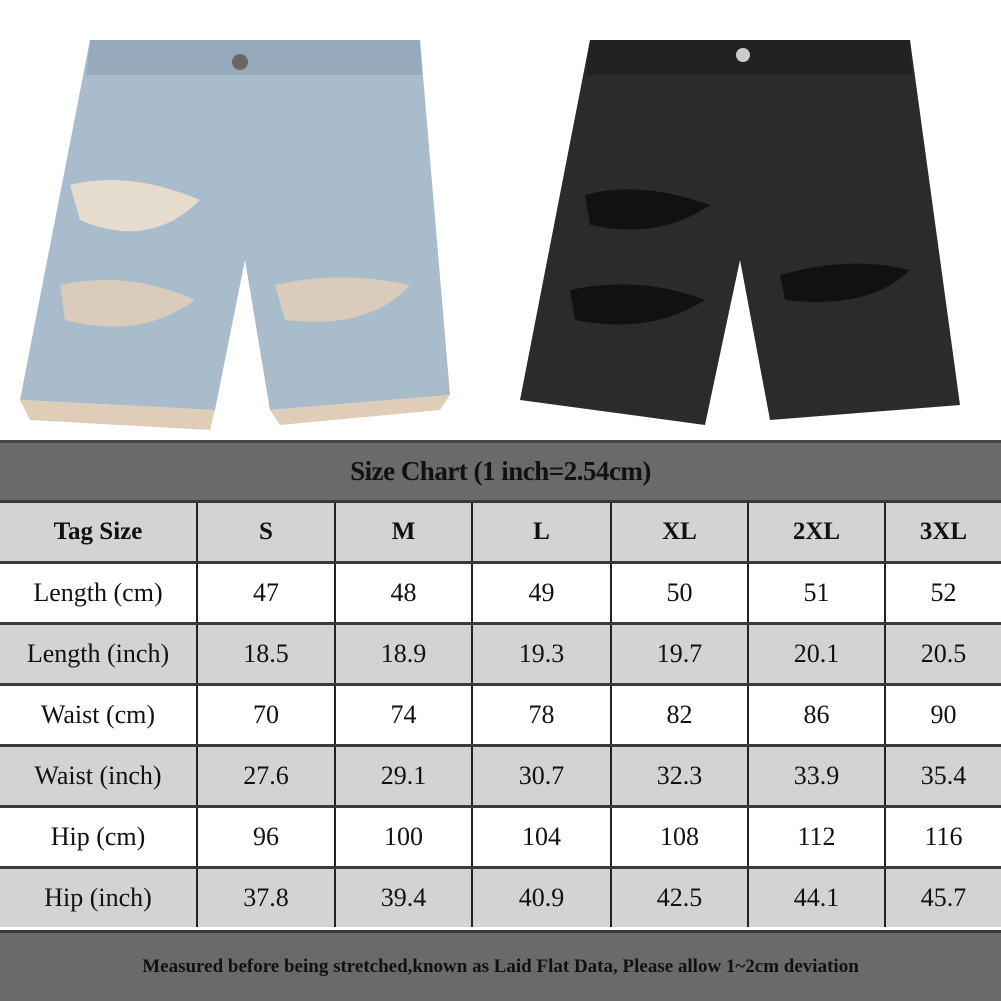 This screenshot has height=1001, width=1001. I want to click on table-cell: 18.5, so click(265, 653).